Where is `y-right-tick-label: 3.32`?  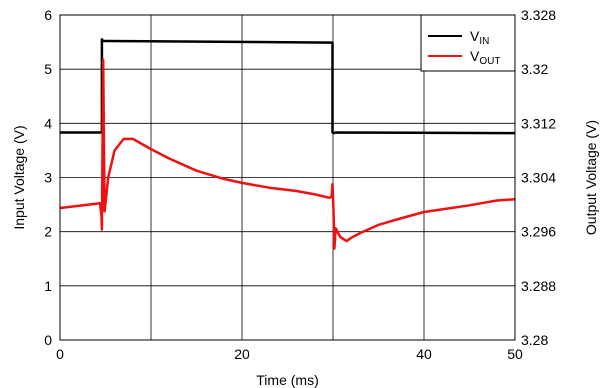
y-right-tick-label: 3.32 is located at coordinates (534, 69).